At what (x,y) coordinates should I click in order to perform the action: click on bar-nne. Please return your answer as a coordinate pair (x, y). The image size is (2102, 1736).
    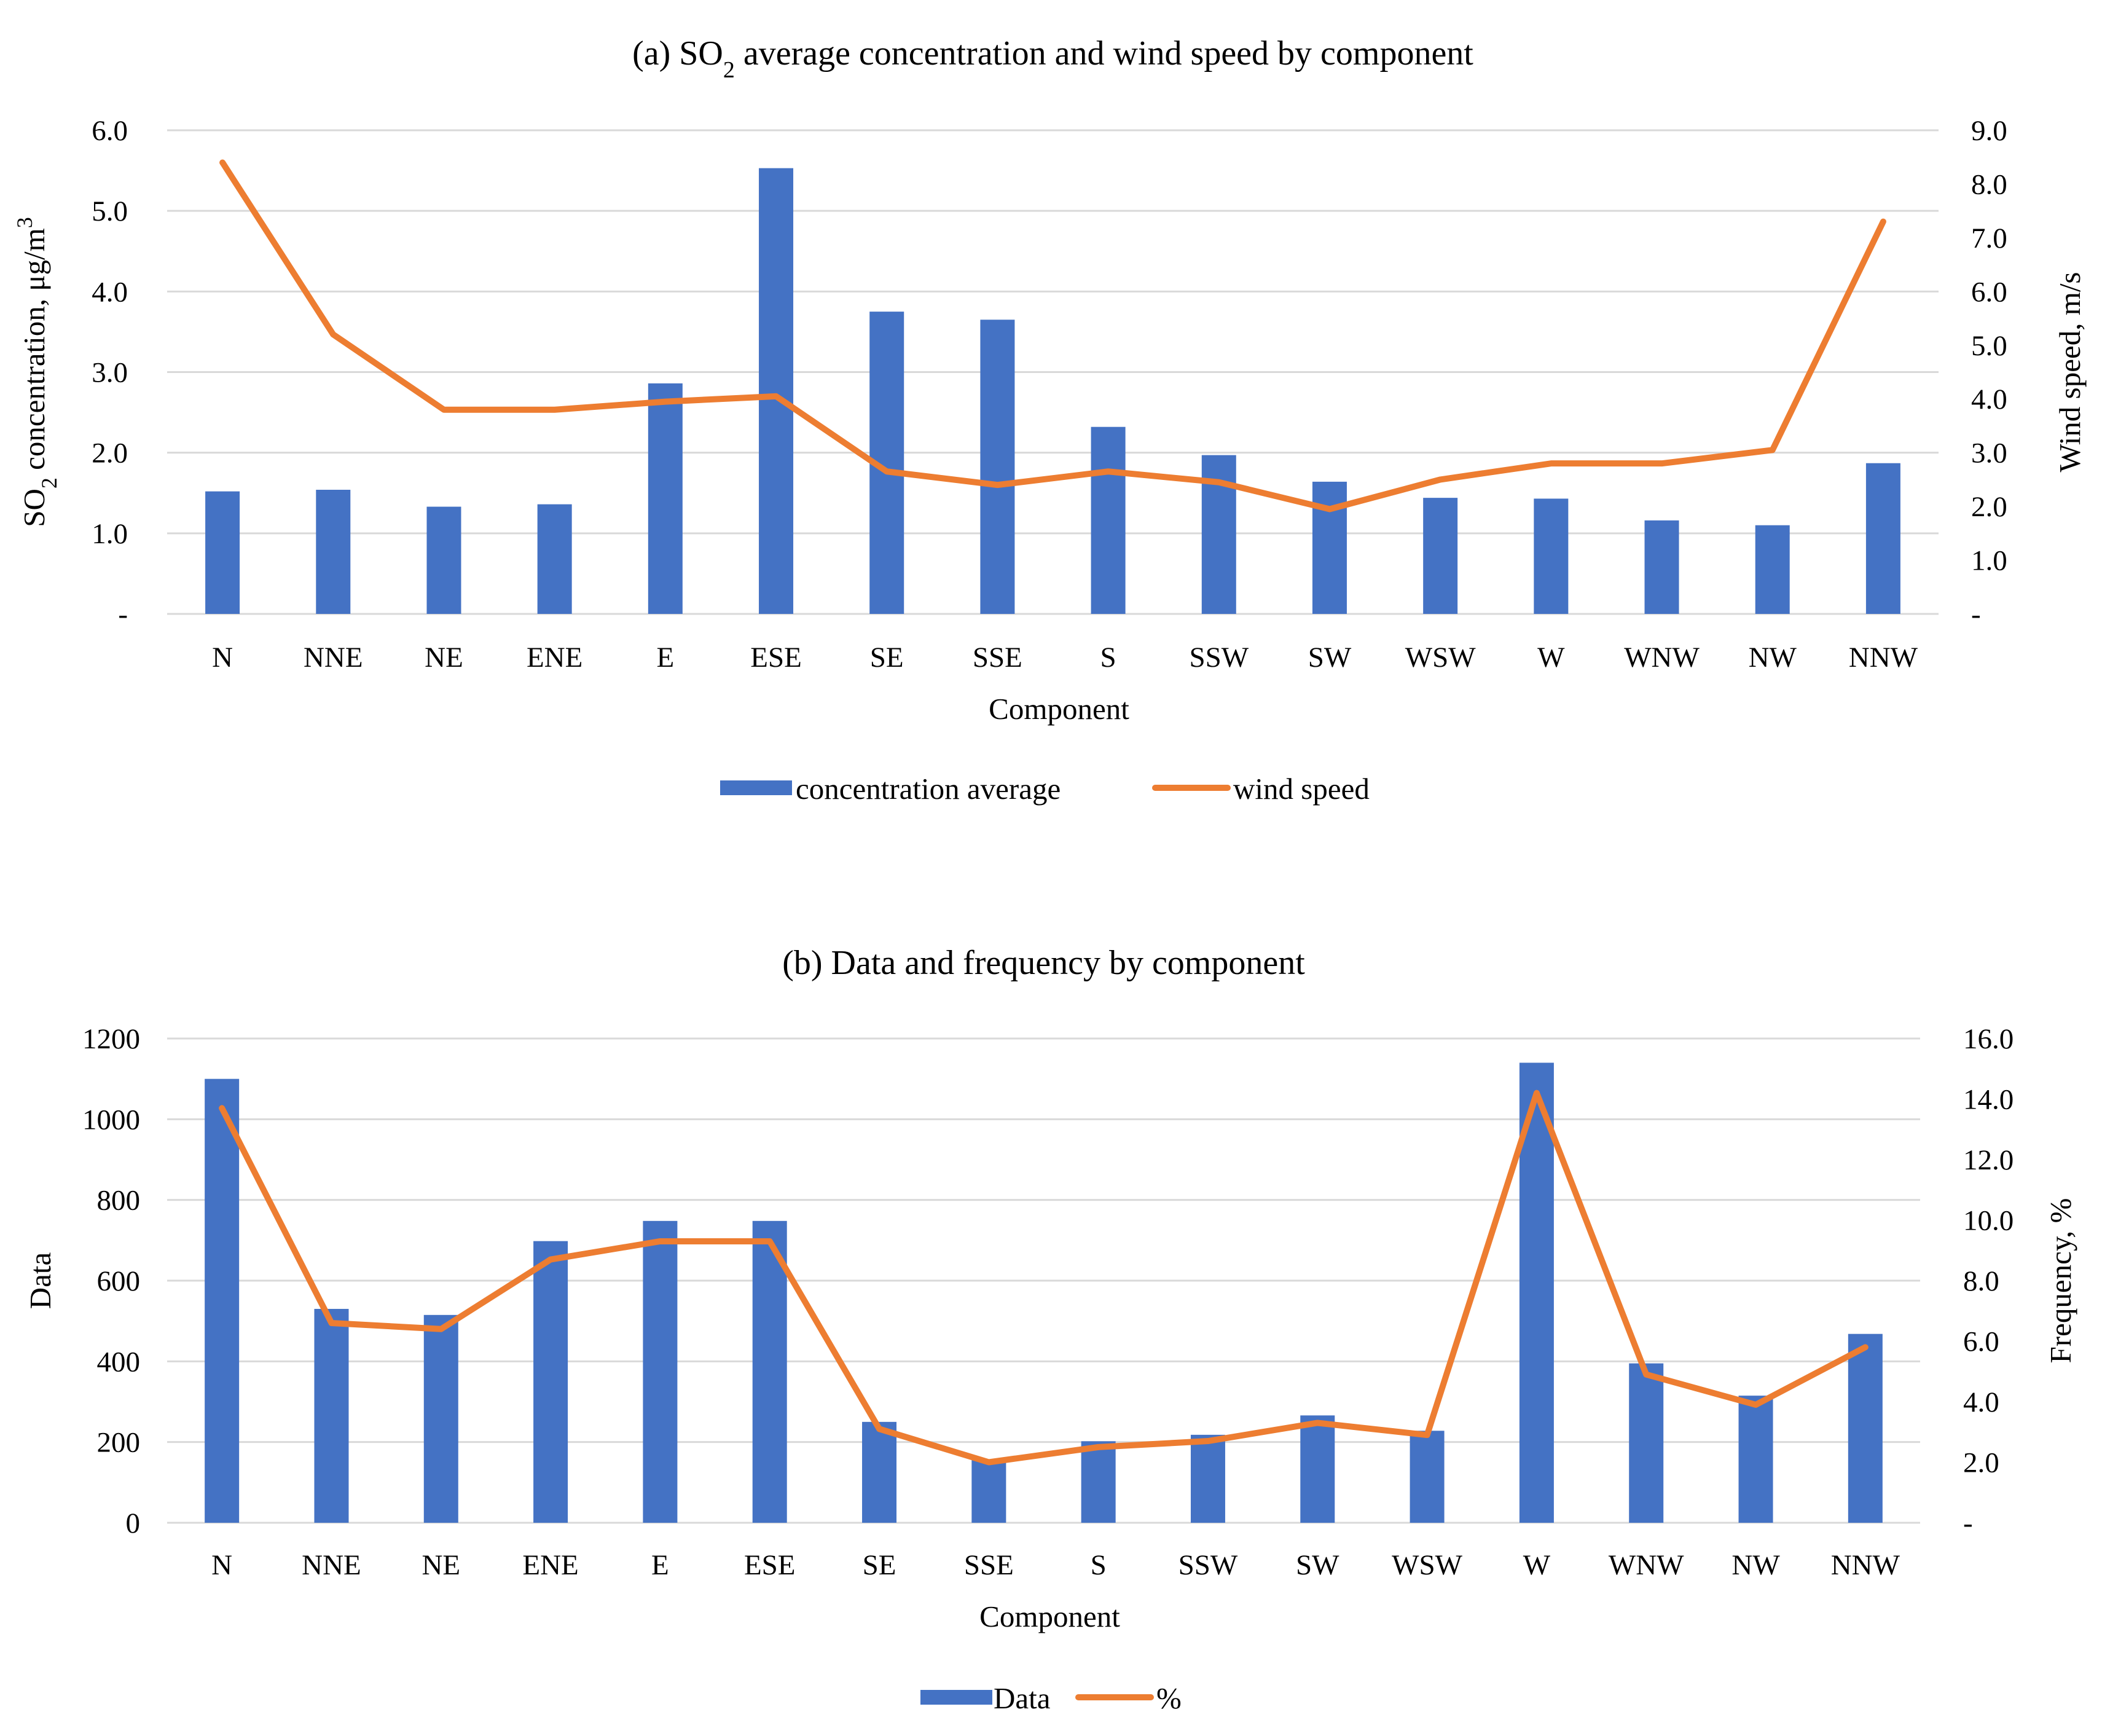
    Looking at the image, I should click on (333, 552).